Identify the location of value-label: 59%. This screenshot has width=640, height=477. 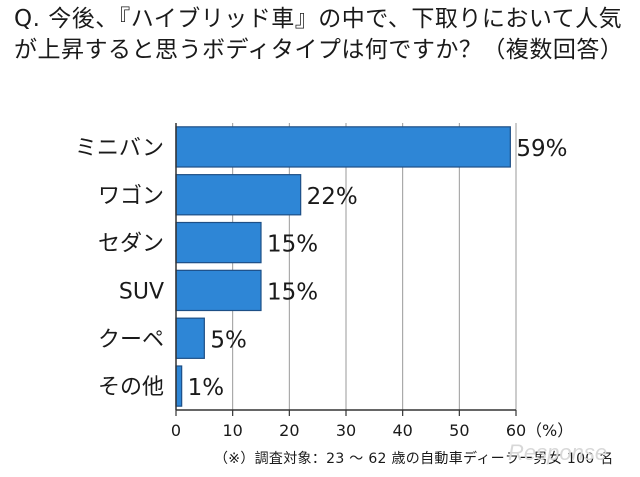
(541, 149).